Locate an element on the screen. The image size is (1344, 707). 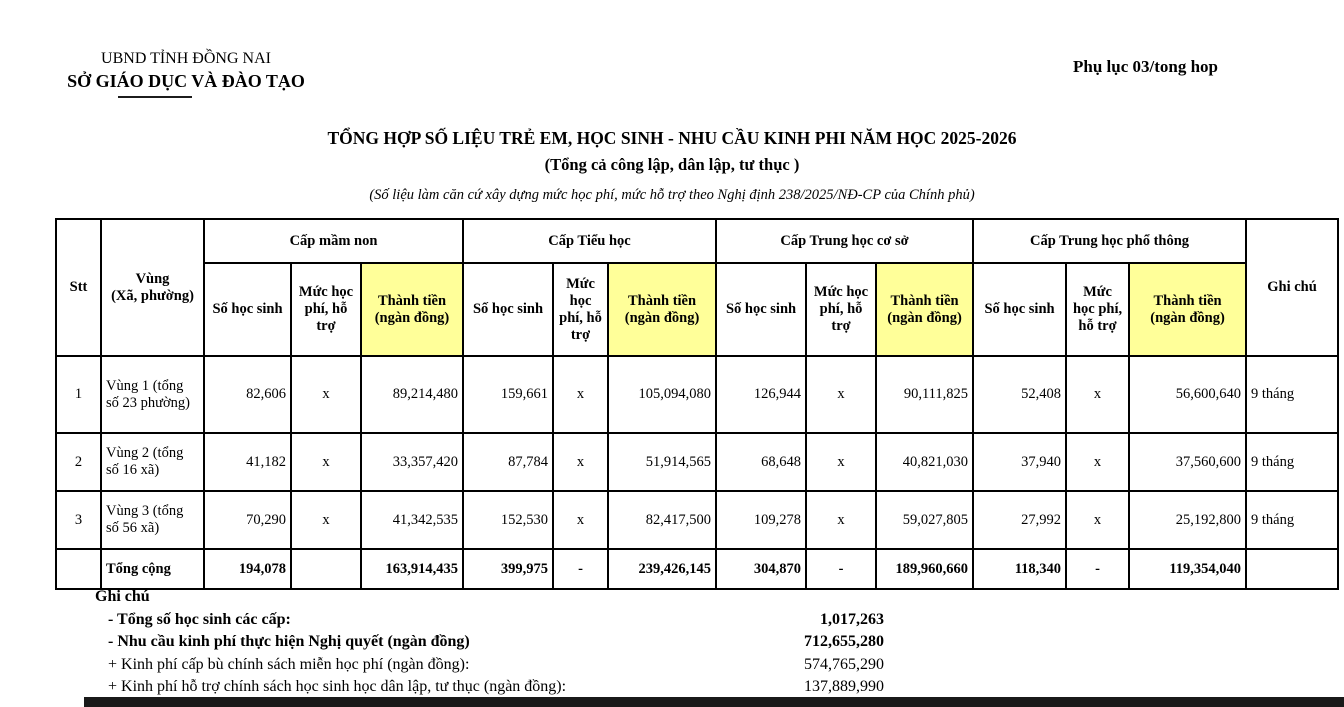
total-amount-thpt: 119,354,040 is located at coordinates (1188, 569).